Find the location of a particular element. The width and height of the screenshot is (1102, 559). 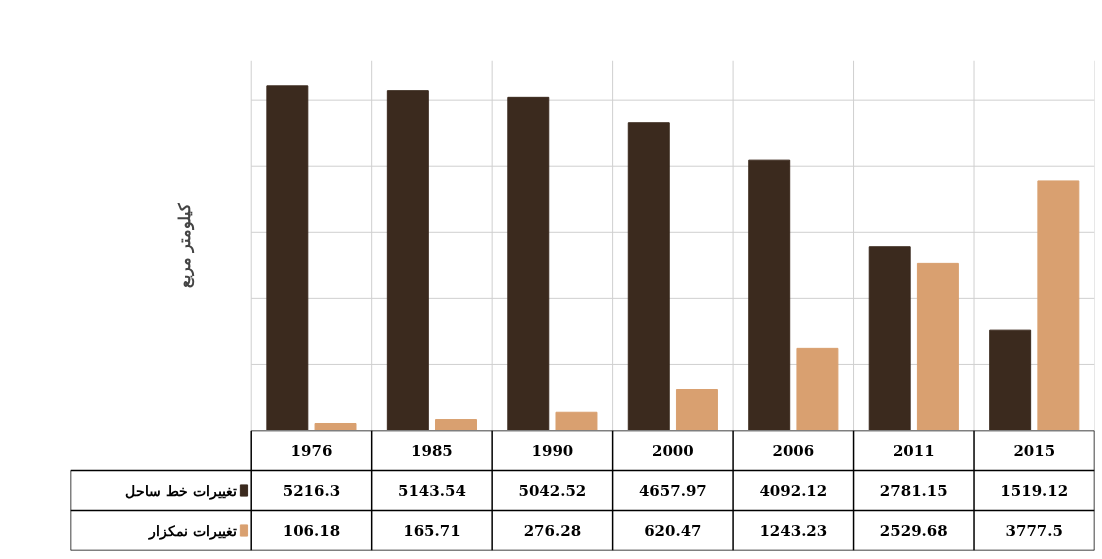

data-label: 1519.12 is located at coordinates (1034, 491).